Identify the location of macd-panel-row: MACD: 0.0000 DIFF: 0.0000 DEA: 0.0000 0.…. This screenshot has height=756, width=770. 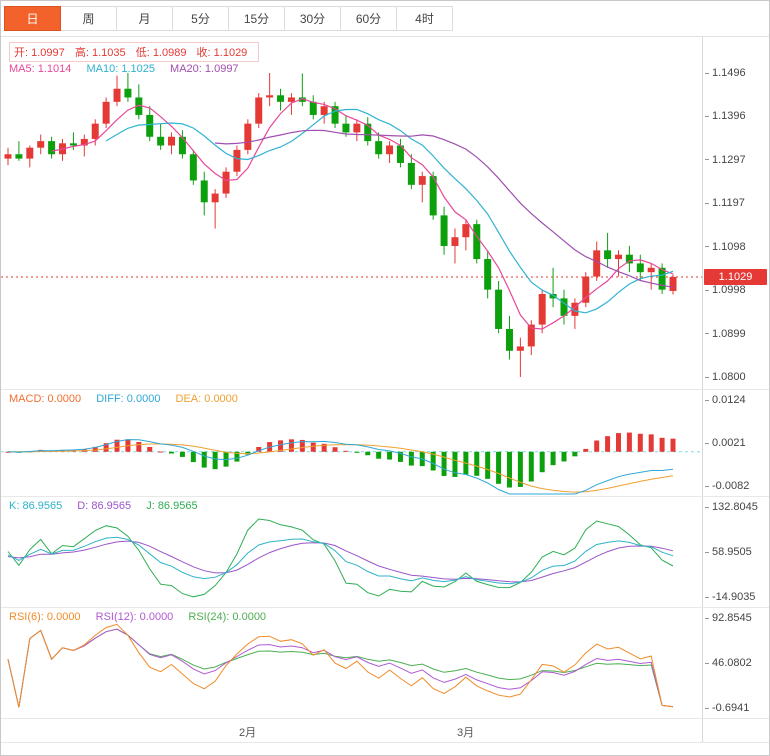
(385, 443).